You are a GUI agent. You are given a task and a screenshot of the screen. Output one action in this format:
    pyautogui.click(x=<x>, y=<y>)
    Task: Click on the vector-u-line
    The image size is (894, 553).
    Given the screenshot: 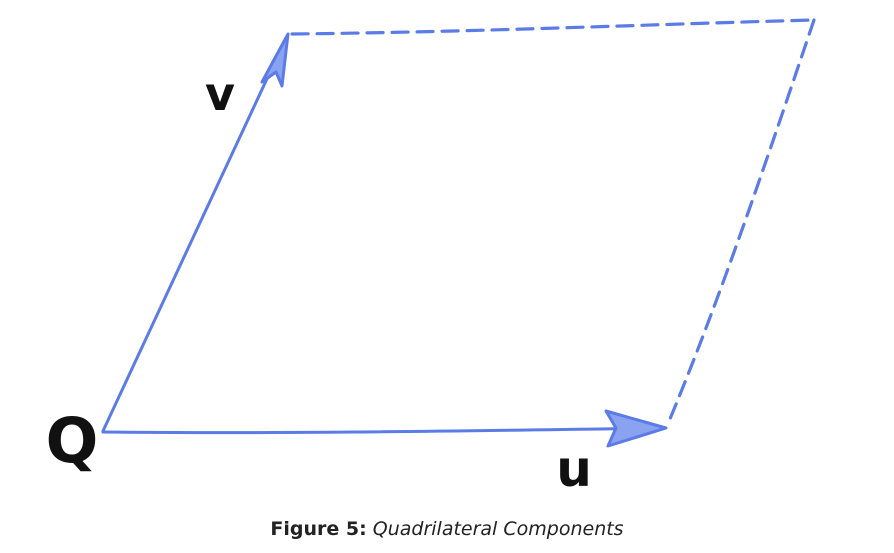 What is the action you would take?
    pyautogui.click(x=383, y=430)
    